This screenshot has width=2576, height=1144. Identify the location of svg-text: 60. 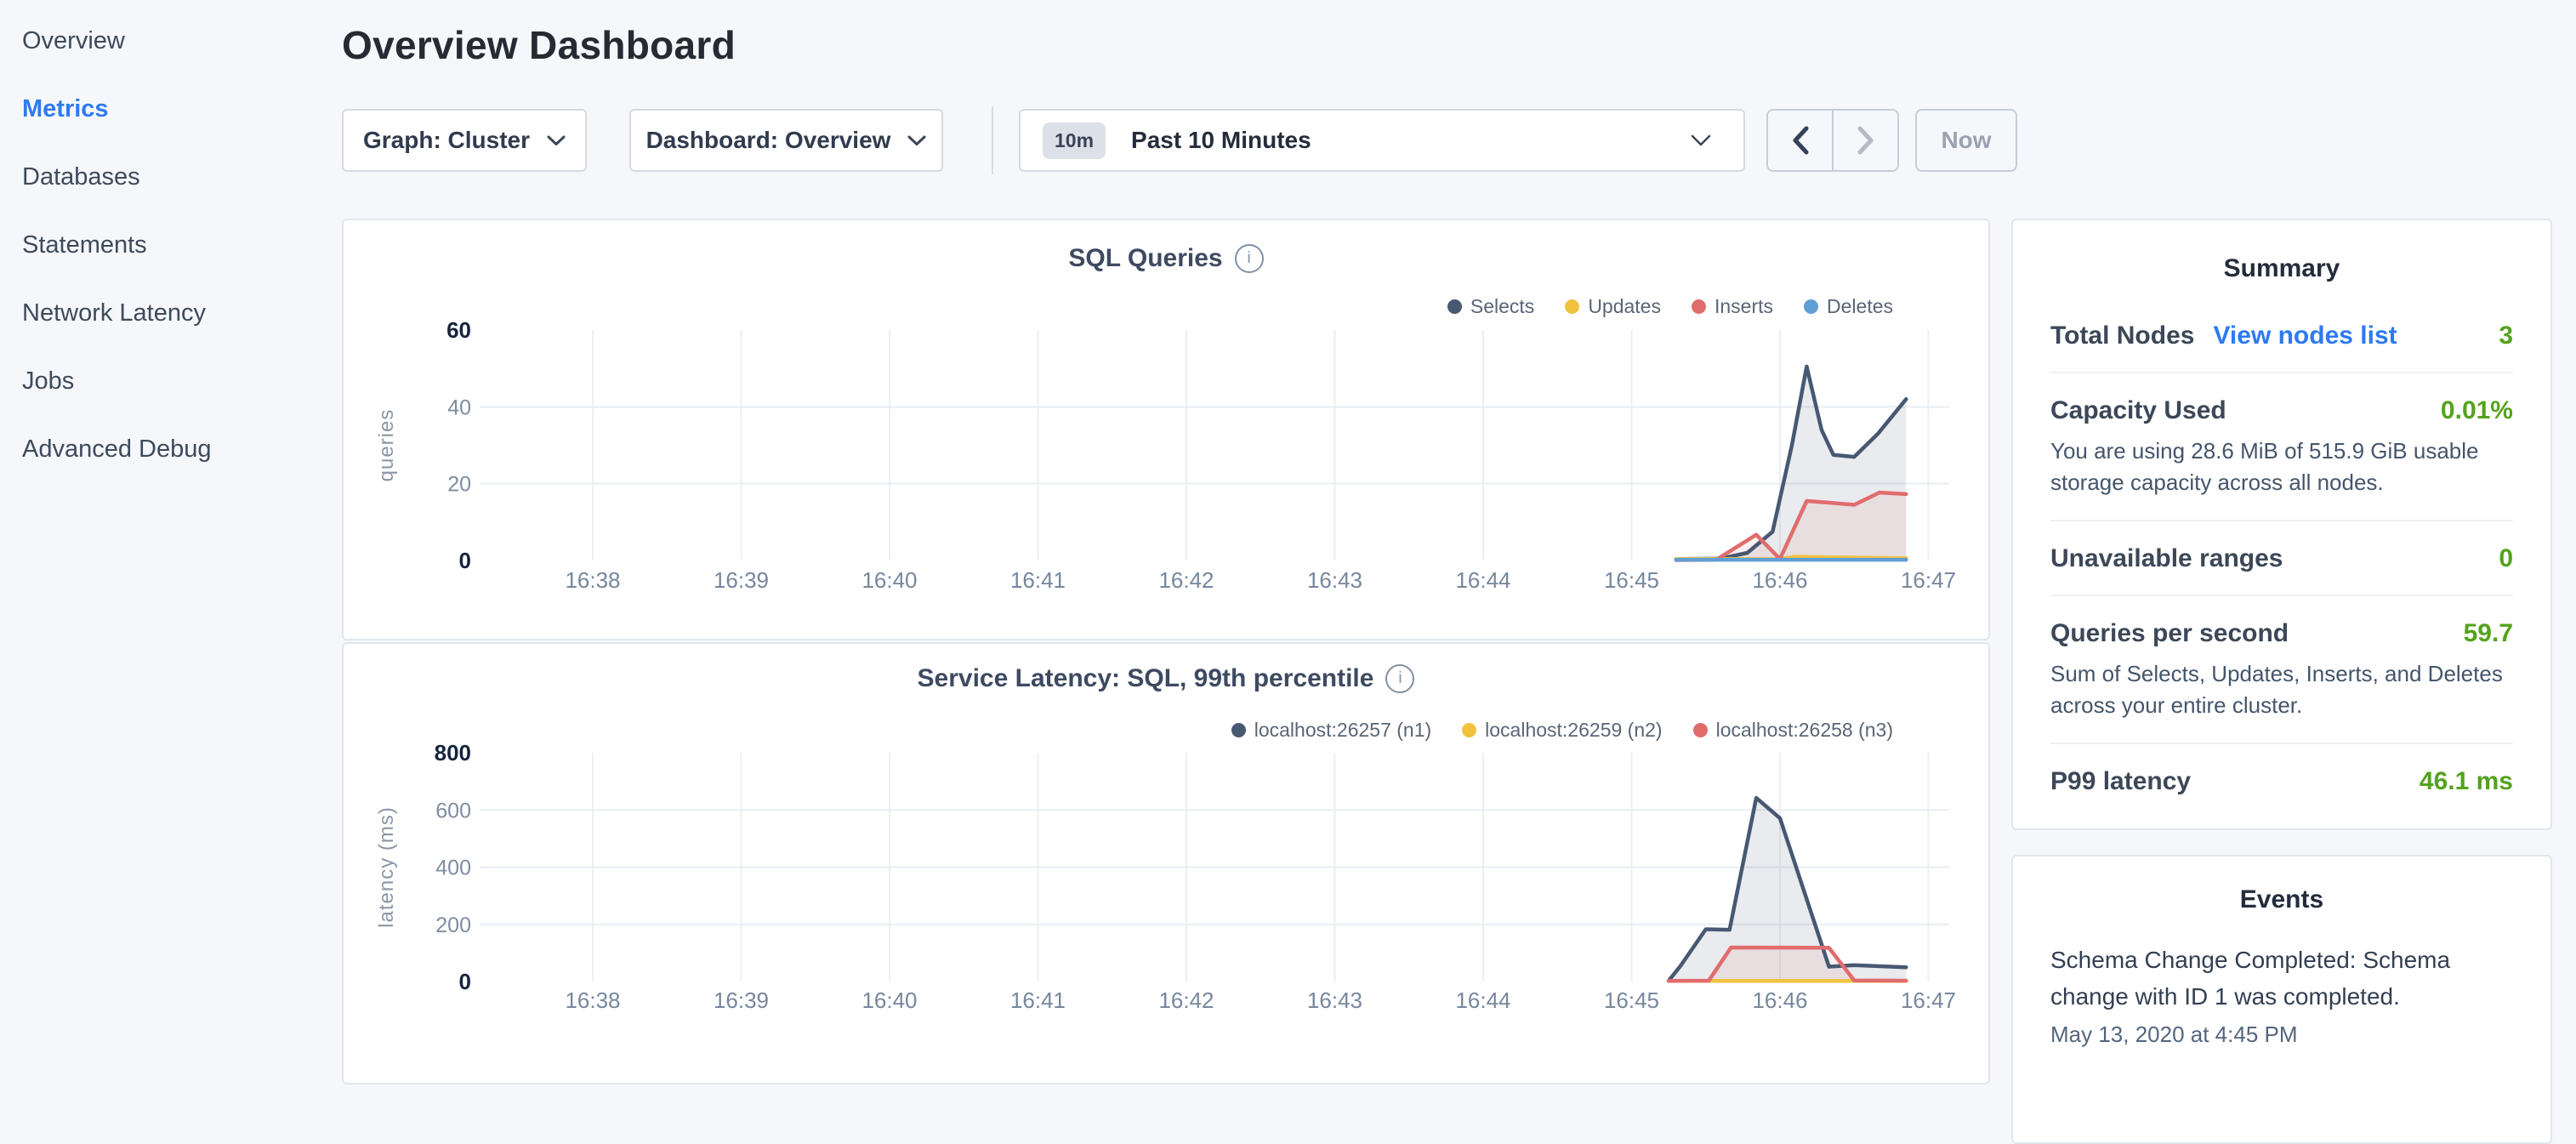
(458, 330).